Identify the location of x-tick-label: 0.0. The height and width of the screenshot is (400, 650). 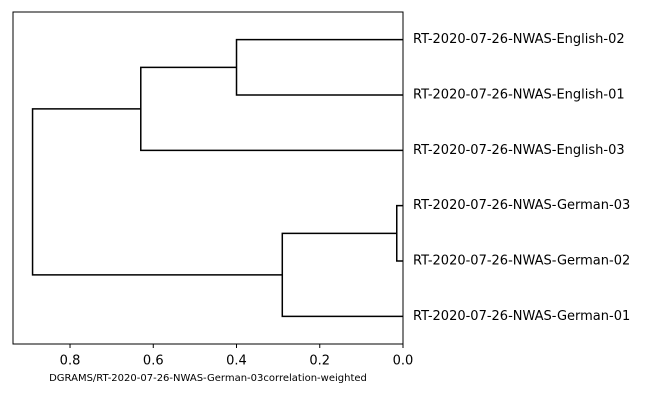
(403, 361).